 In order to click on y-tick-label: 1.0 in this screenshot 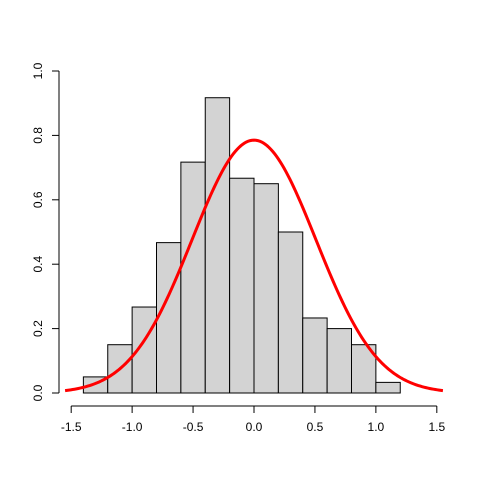, I will do `click(38, 70)`.